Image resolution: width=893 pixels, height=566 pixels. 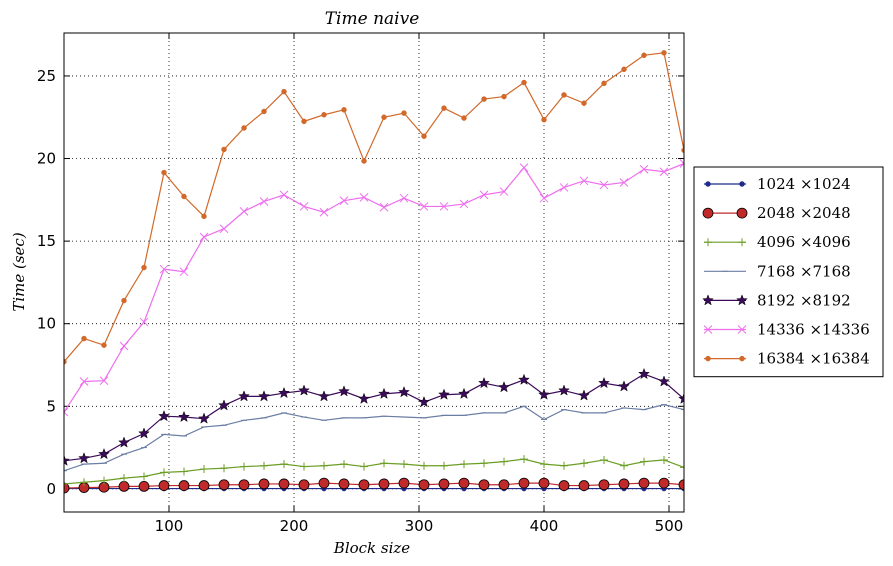 I want to click on legend-item: 8192 ×8192, so click(x=776, y=300).